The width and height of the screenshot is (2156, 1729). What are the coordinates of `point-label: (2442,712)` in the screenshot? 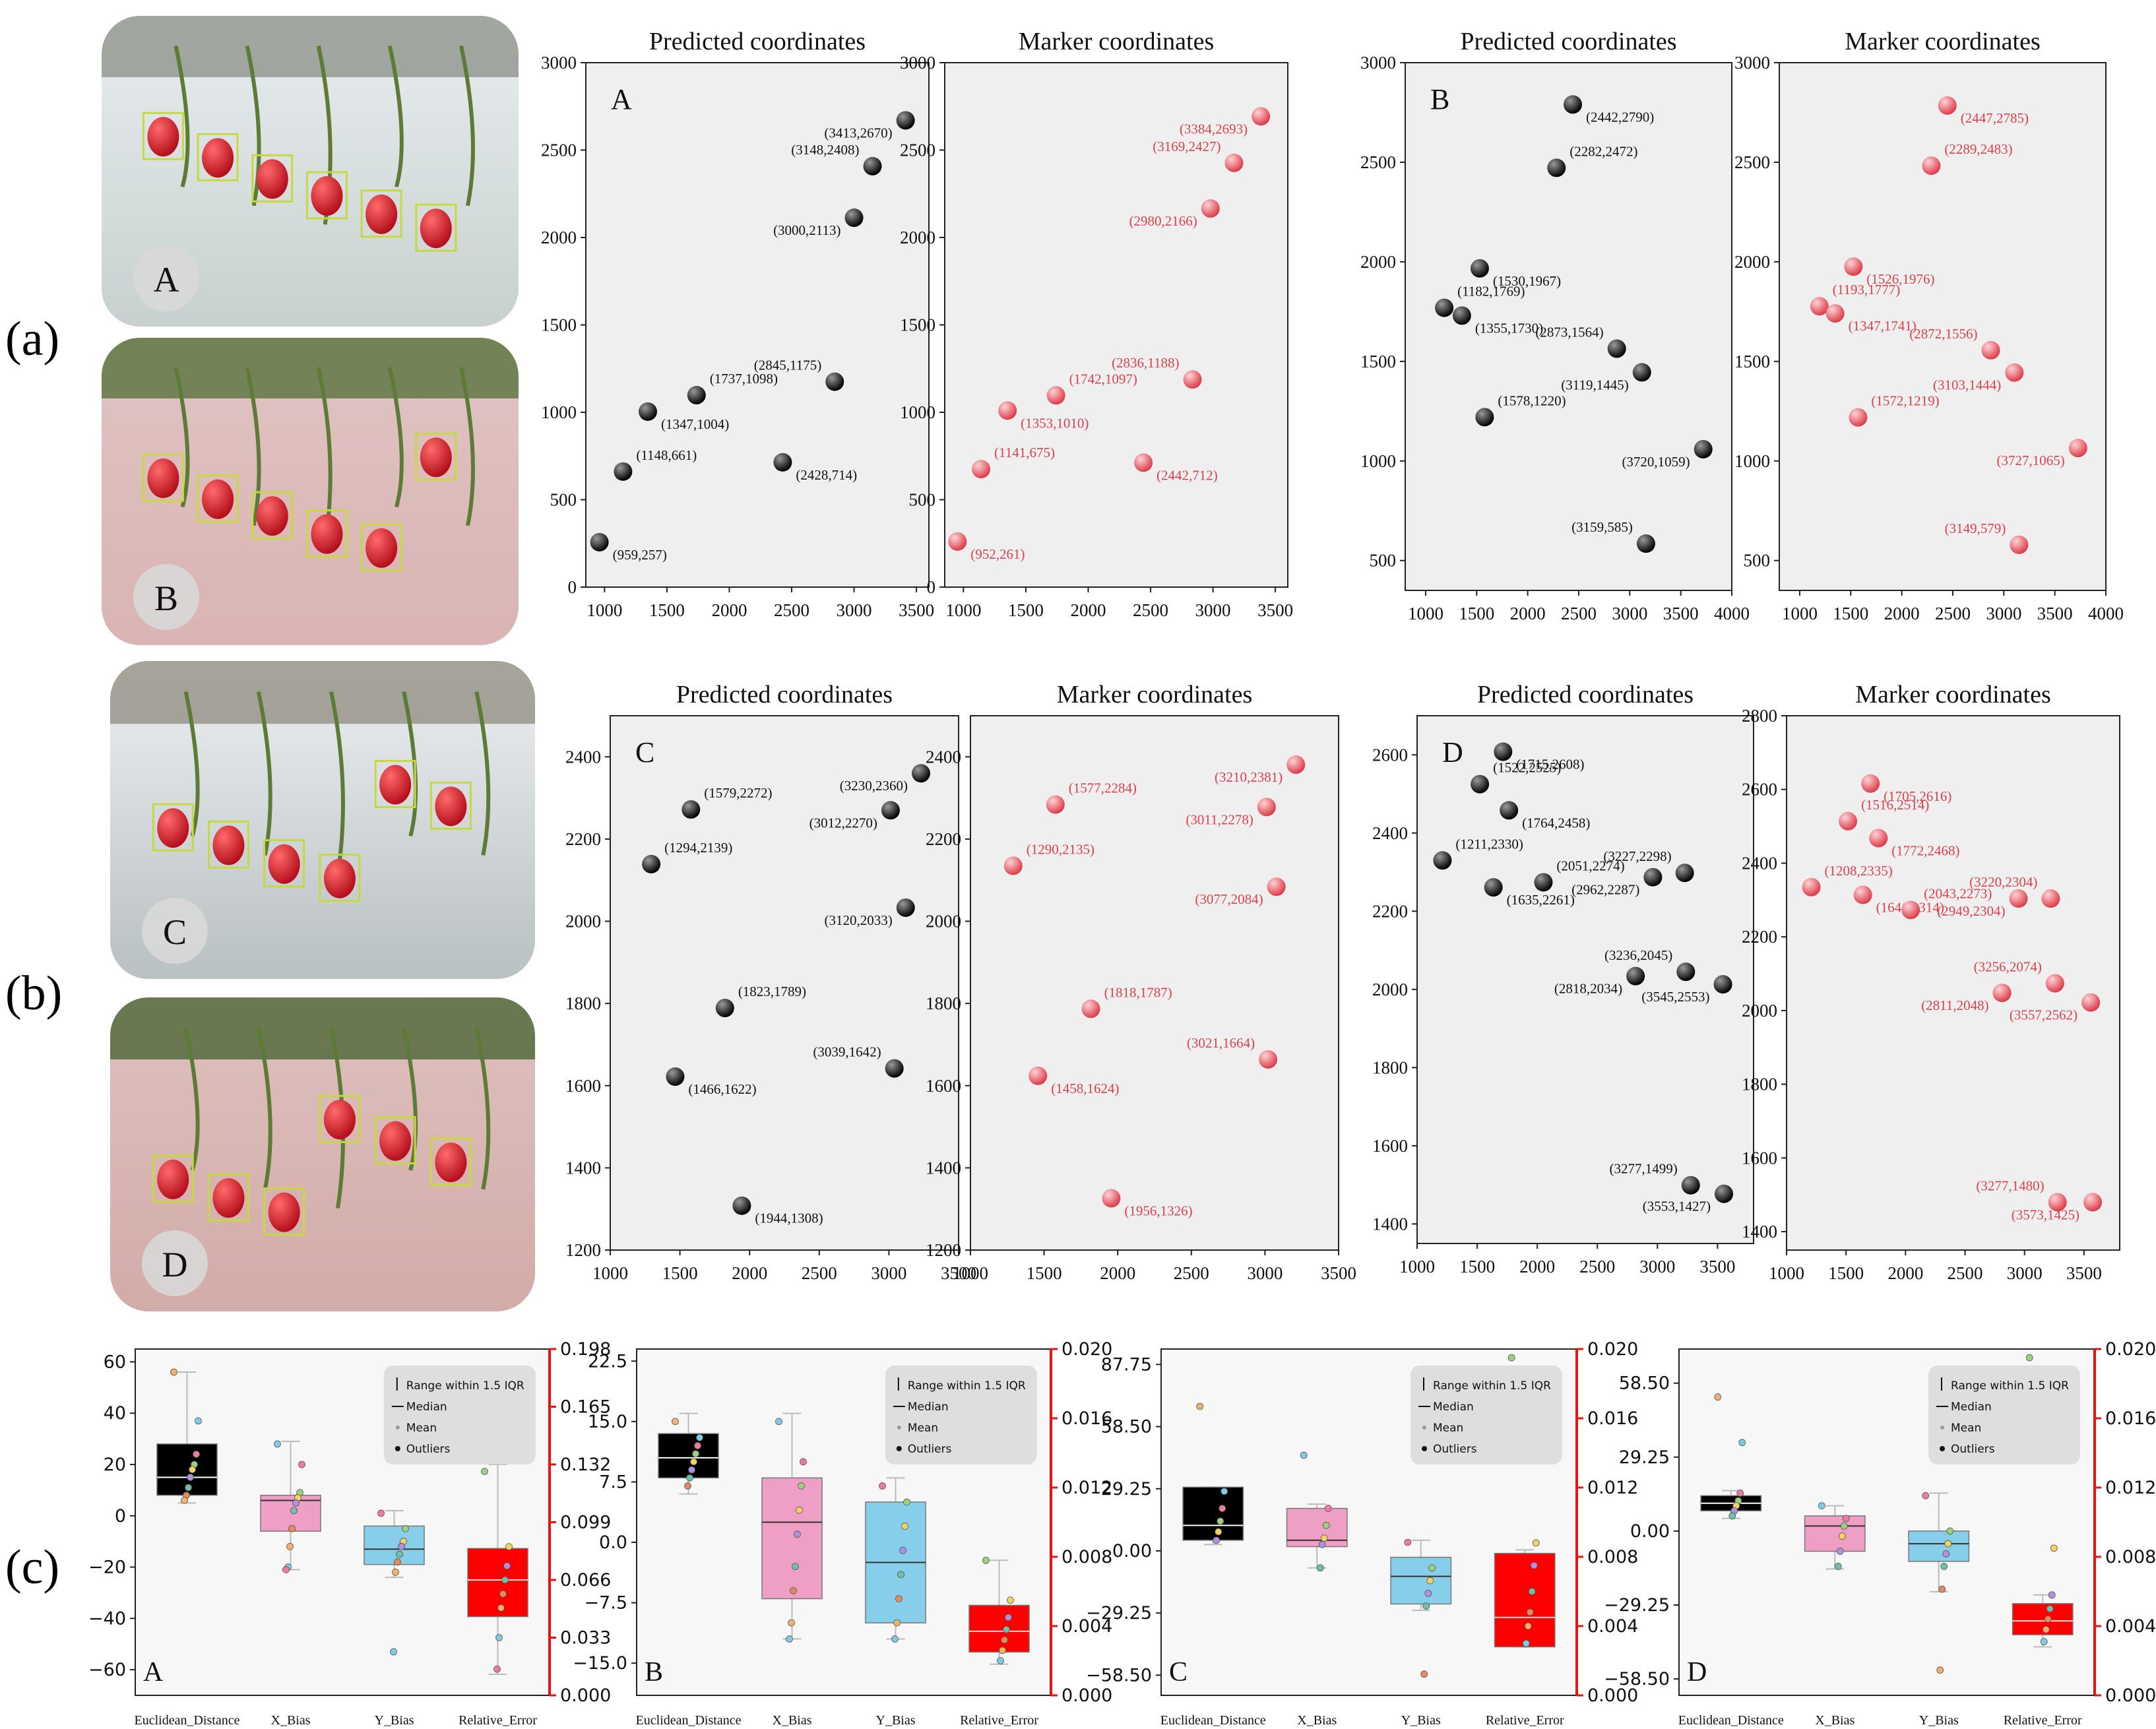 It's located at (1188, 475).